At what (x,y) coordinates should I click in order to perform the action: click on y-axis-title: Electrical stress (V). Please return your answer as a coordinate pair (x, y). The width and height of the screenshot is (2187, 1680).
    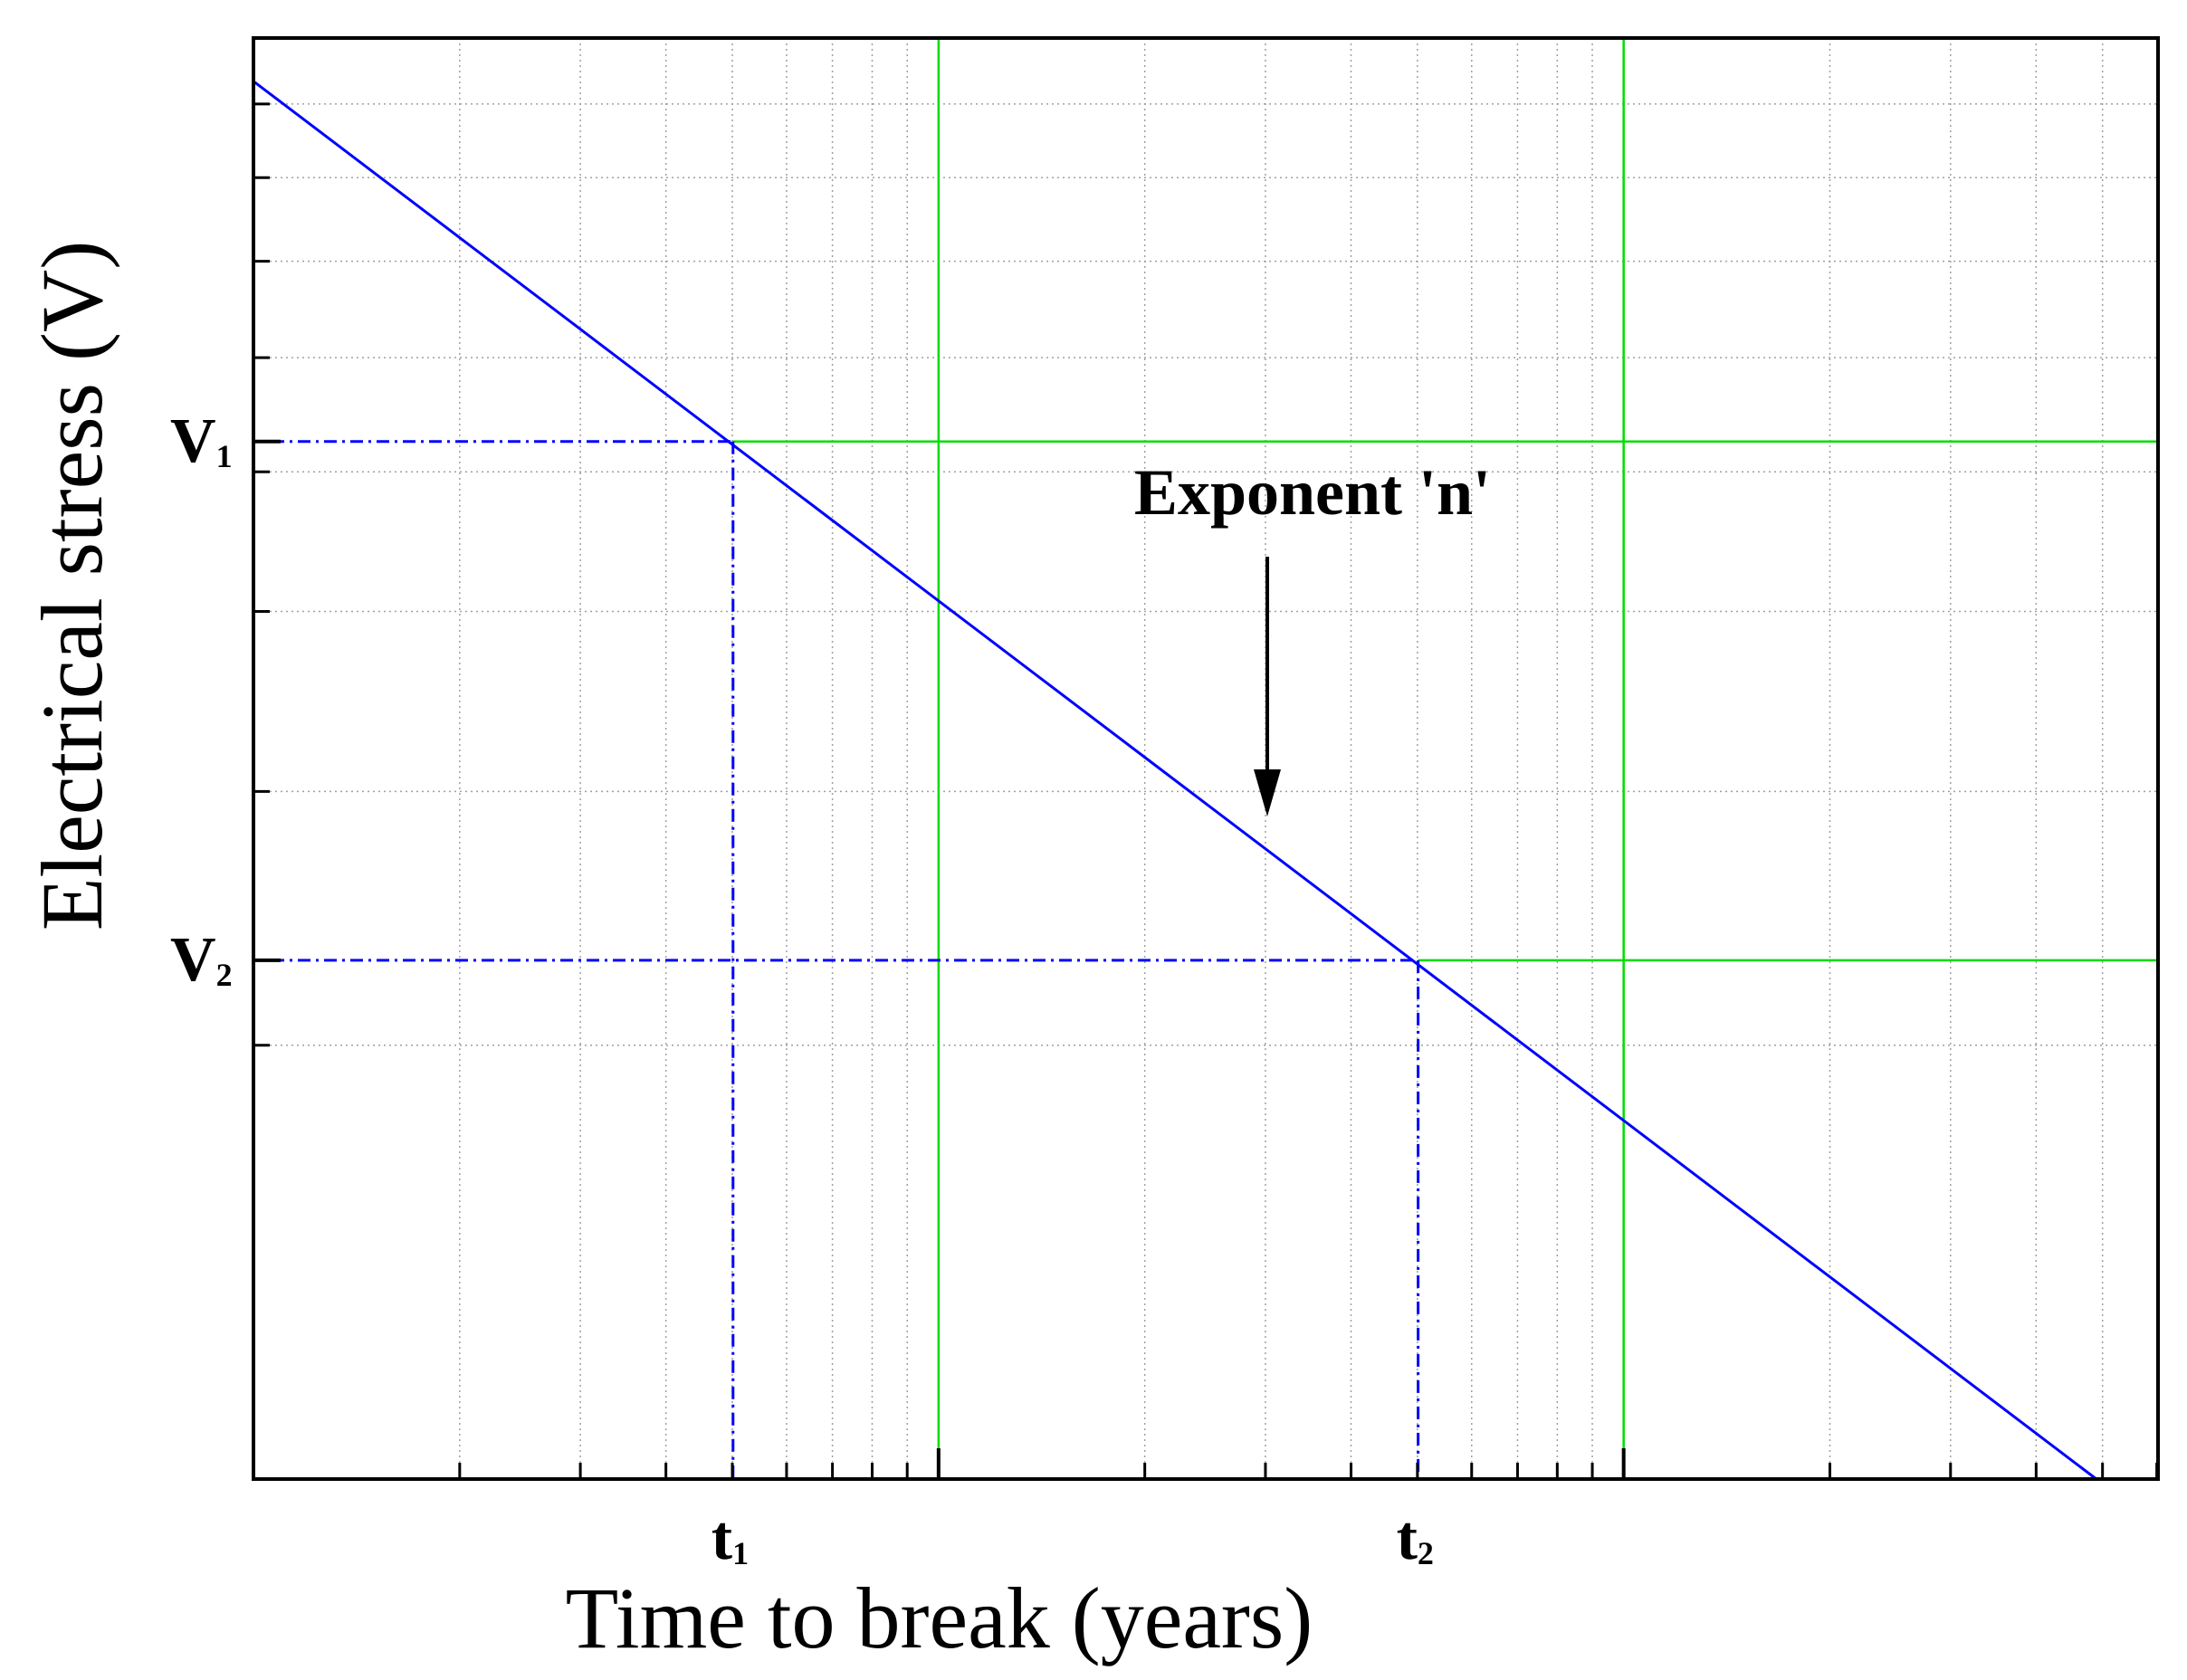
    Looking at the image, I should click on (72, 586).